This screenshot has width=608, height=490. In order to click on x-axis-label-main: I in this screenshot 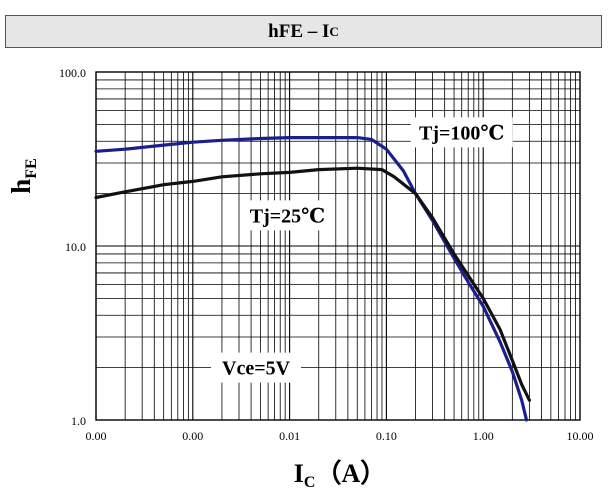, I will do `click(299, 473)`.